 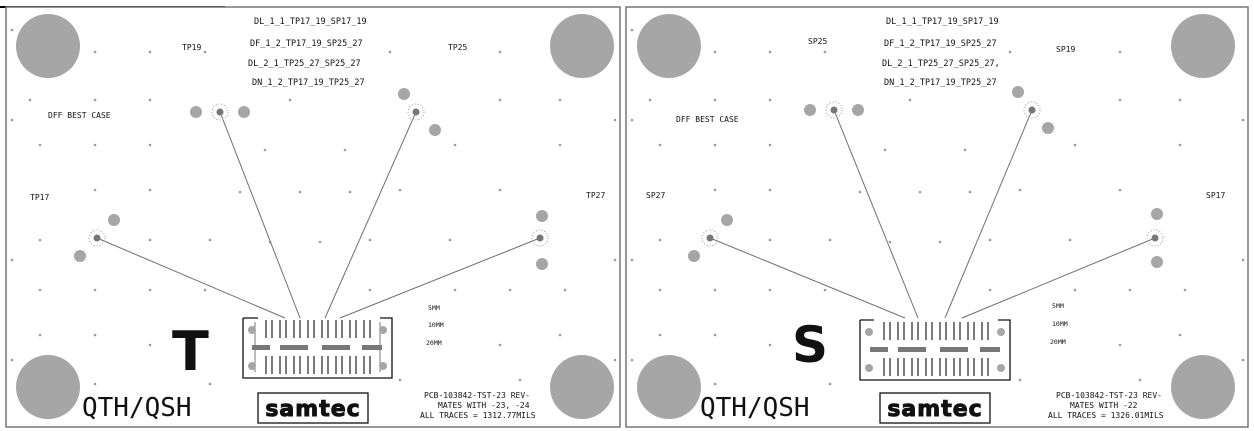 I want to click on left-letter: T, so click(x=190, y=351).